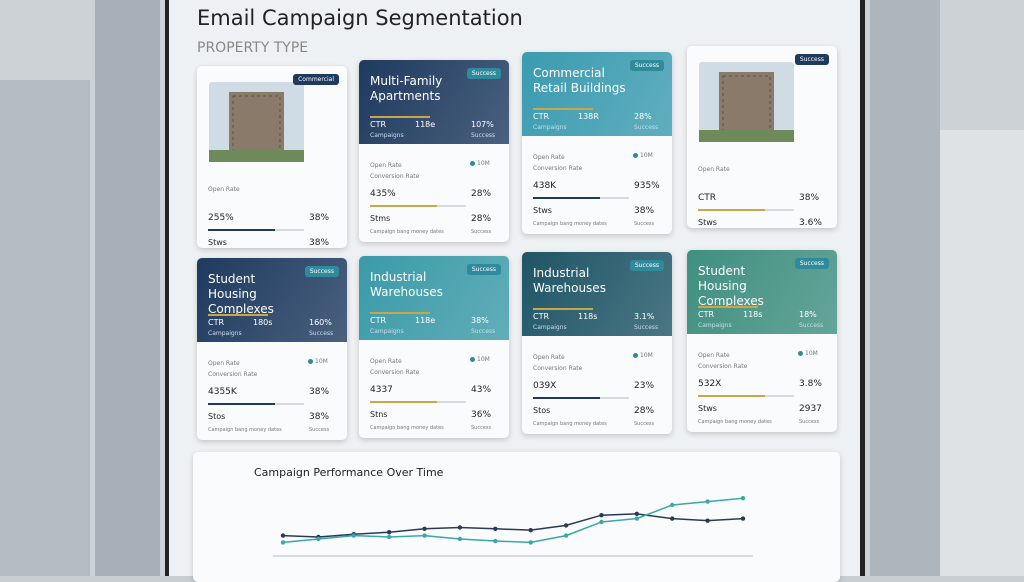 This screenshot has height=582, width=1024. Describe the element at coordinates (272, 114) in the screenshot. I see `card-header` at that location.